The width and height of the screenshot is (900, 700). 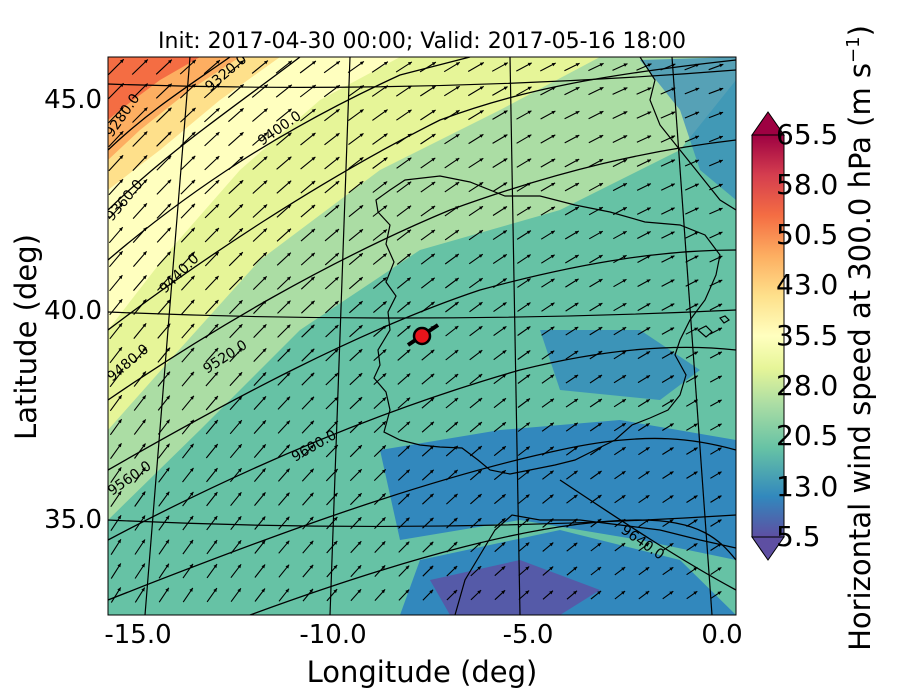 What do you see at coordinates (721, 635) in the screenshot?
I see `x-tick-label: 0.0` at bounding box center [721, 635].